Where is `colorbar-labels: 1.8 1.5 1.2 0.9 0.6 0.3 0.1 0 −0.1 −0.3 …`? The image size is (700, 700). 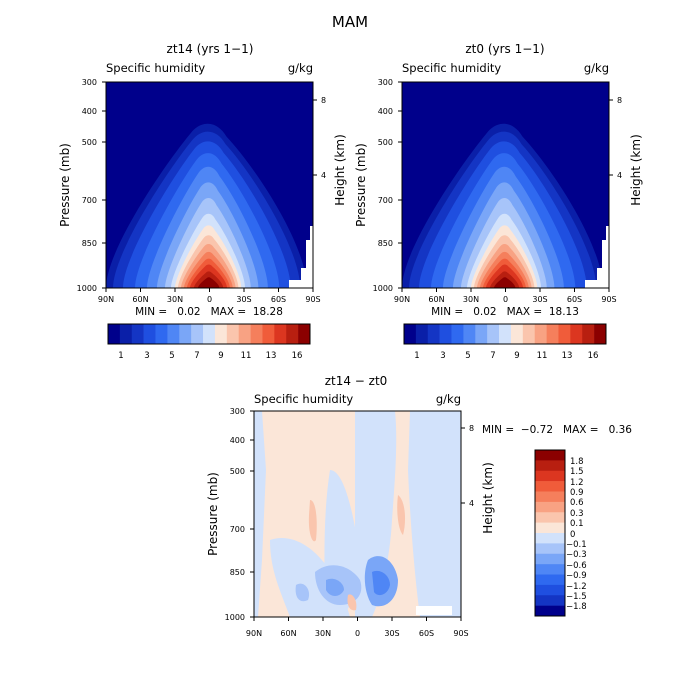 colorbar-labels: 1.8 1.5 1.2 0.9 0.6 0.3 0.1 0 −0.1 −0.3 … is located at coordinates (576, 534).